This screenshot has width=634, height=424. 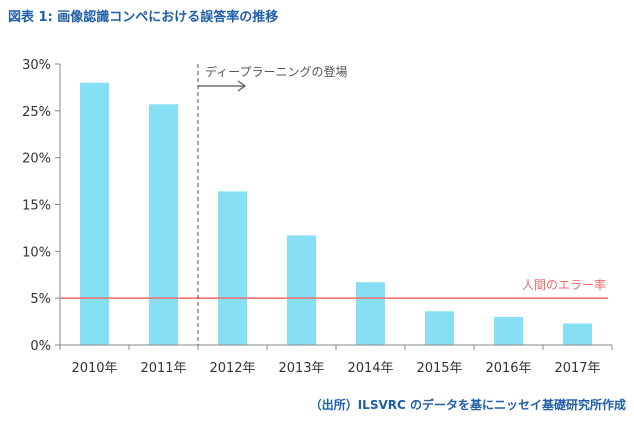 What do you see at coordinates (36, 159) in the screenshot?
I see `y-tick-label: 20%` at bounding box center [36, 159].